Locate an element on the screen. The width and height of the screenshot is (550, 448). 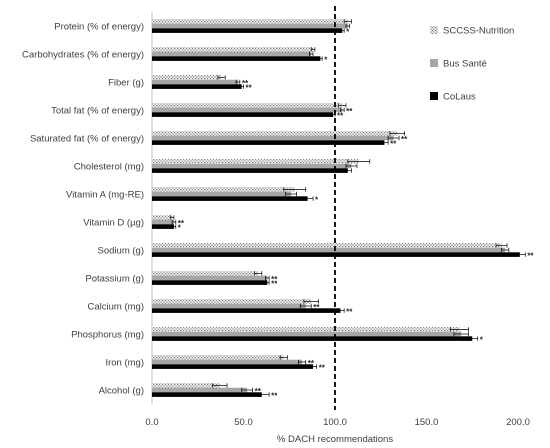
category-label-phosphorus-mg: Phosphorus (mg) is located at coordinates (107, 335).